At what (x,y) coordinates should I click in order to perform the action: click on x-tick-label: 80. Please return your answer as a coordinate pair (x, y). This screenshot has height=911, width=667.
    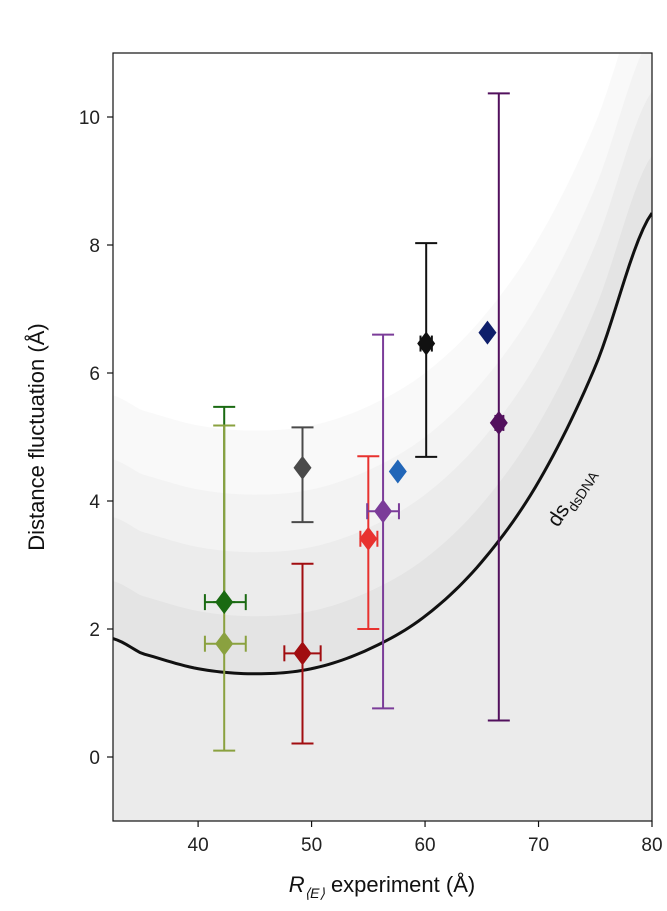
    Looking at the image, I should click on (651, 845).